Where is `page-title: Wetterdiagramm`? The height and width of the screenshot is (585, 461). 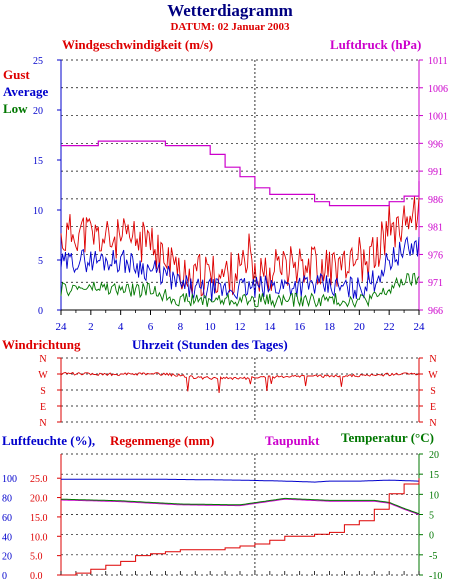 page-title: Wetterdiagramm is located at coordinates (230, 10).